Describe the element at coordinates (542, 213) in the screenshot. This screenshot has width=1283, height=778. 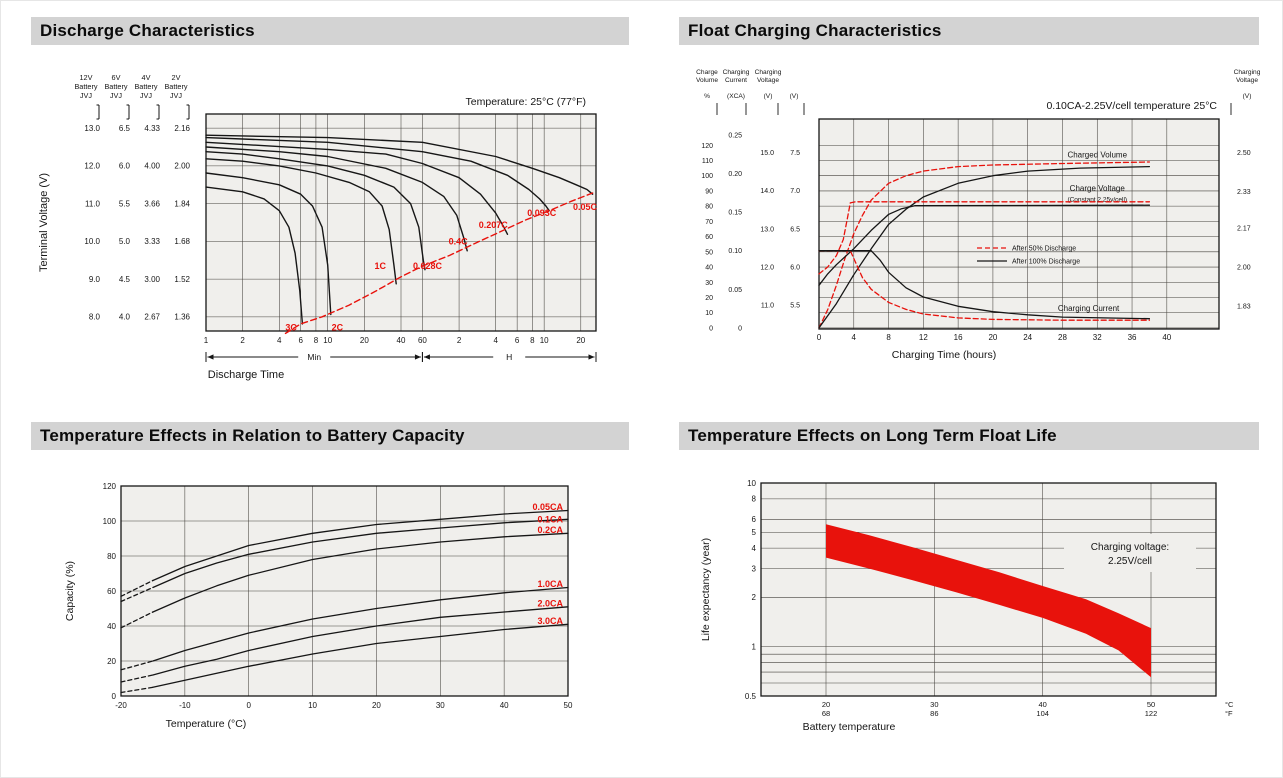
I see `svg-text: 0.093C` at that location.